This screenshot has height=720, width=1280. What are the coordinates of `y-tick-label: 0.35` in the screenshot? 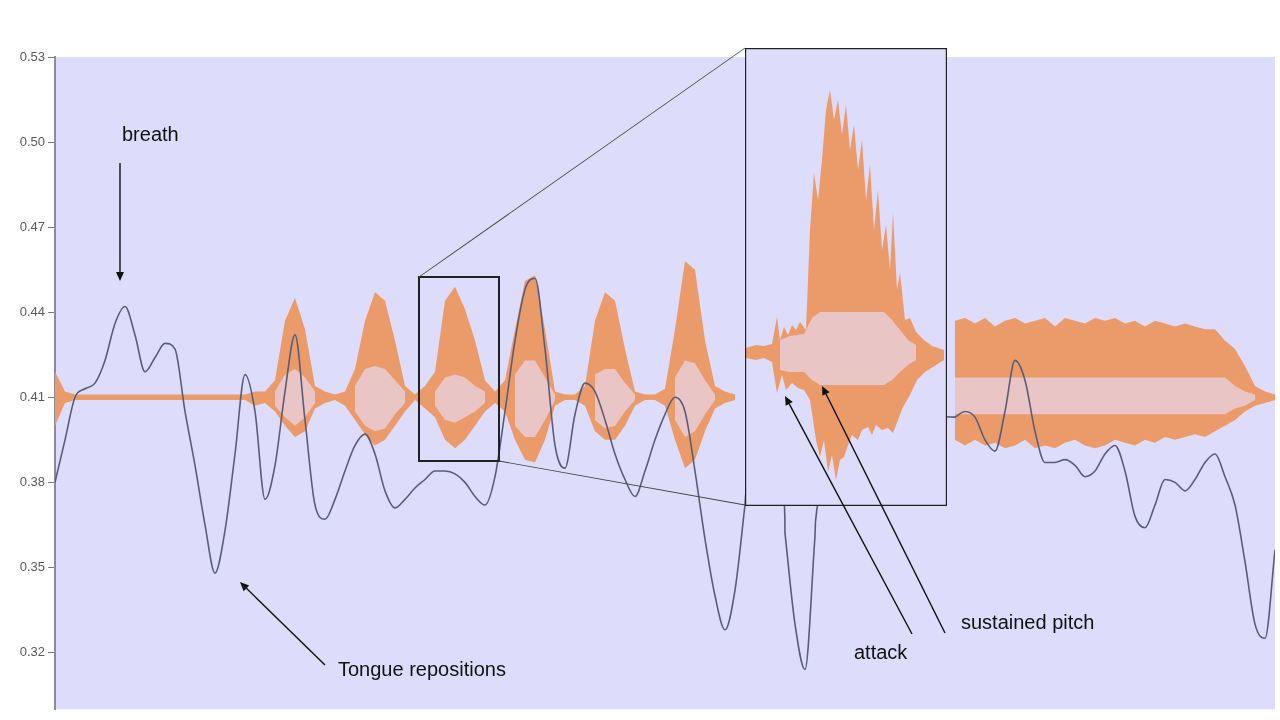 It's located at (32, 566).